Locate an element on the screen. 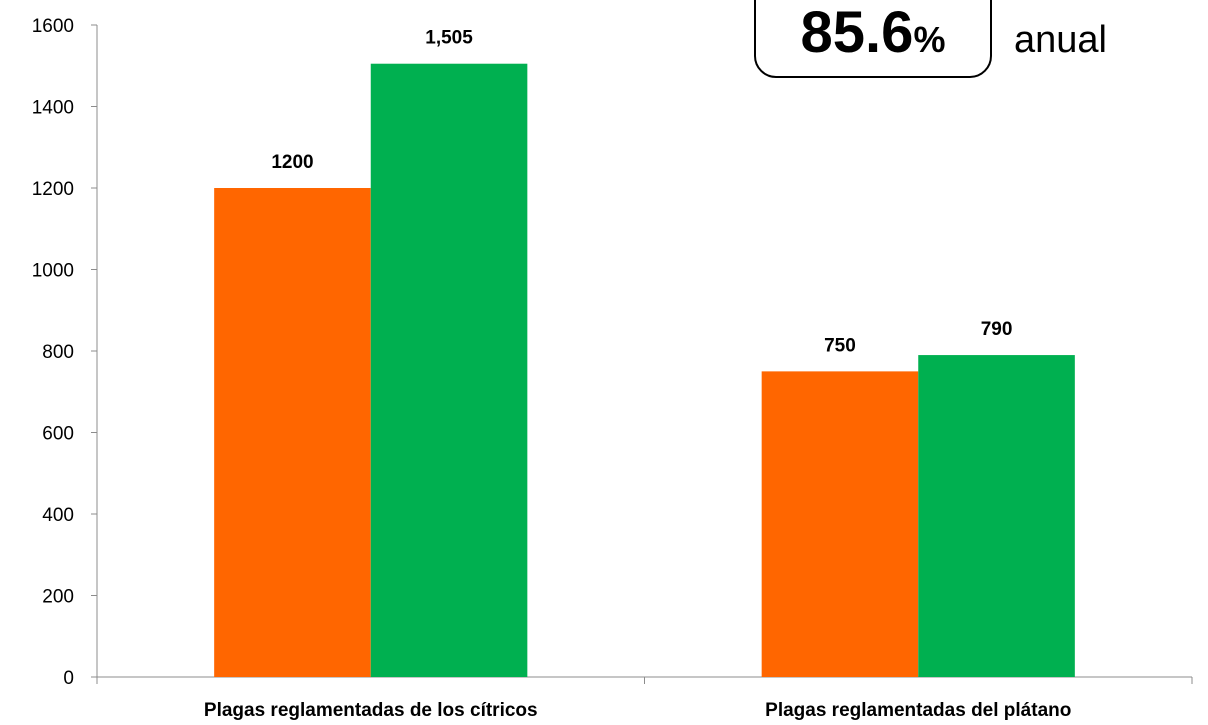 The image size is (1208, 725). bar-value-label: 750 is located at coordinates (840, 345).